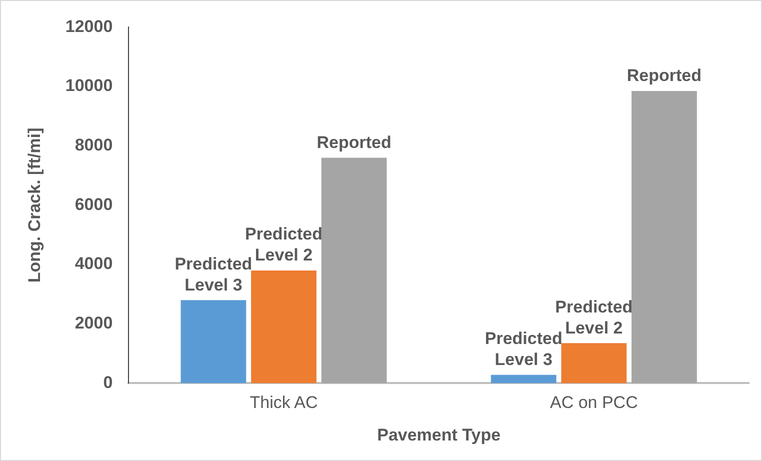 This screenshot has height=461, width=762. I want to click on y-tick-label: 12000, so click(89, 26).